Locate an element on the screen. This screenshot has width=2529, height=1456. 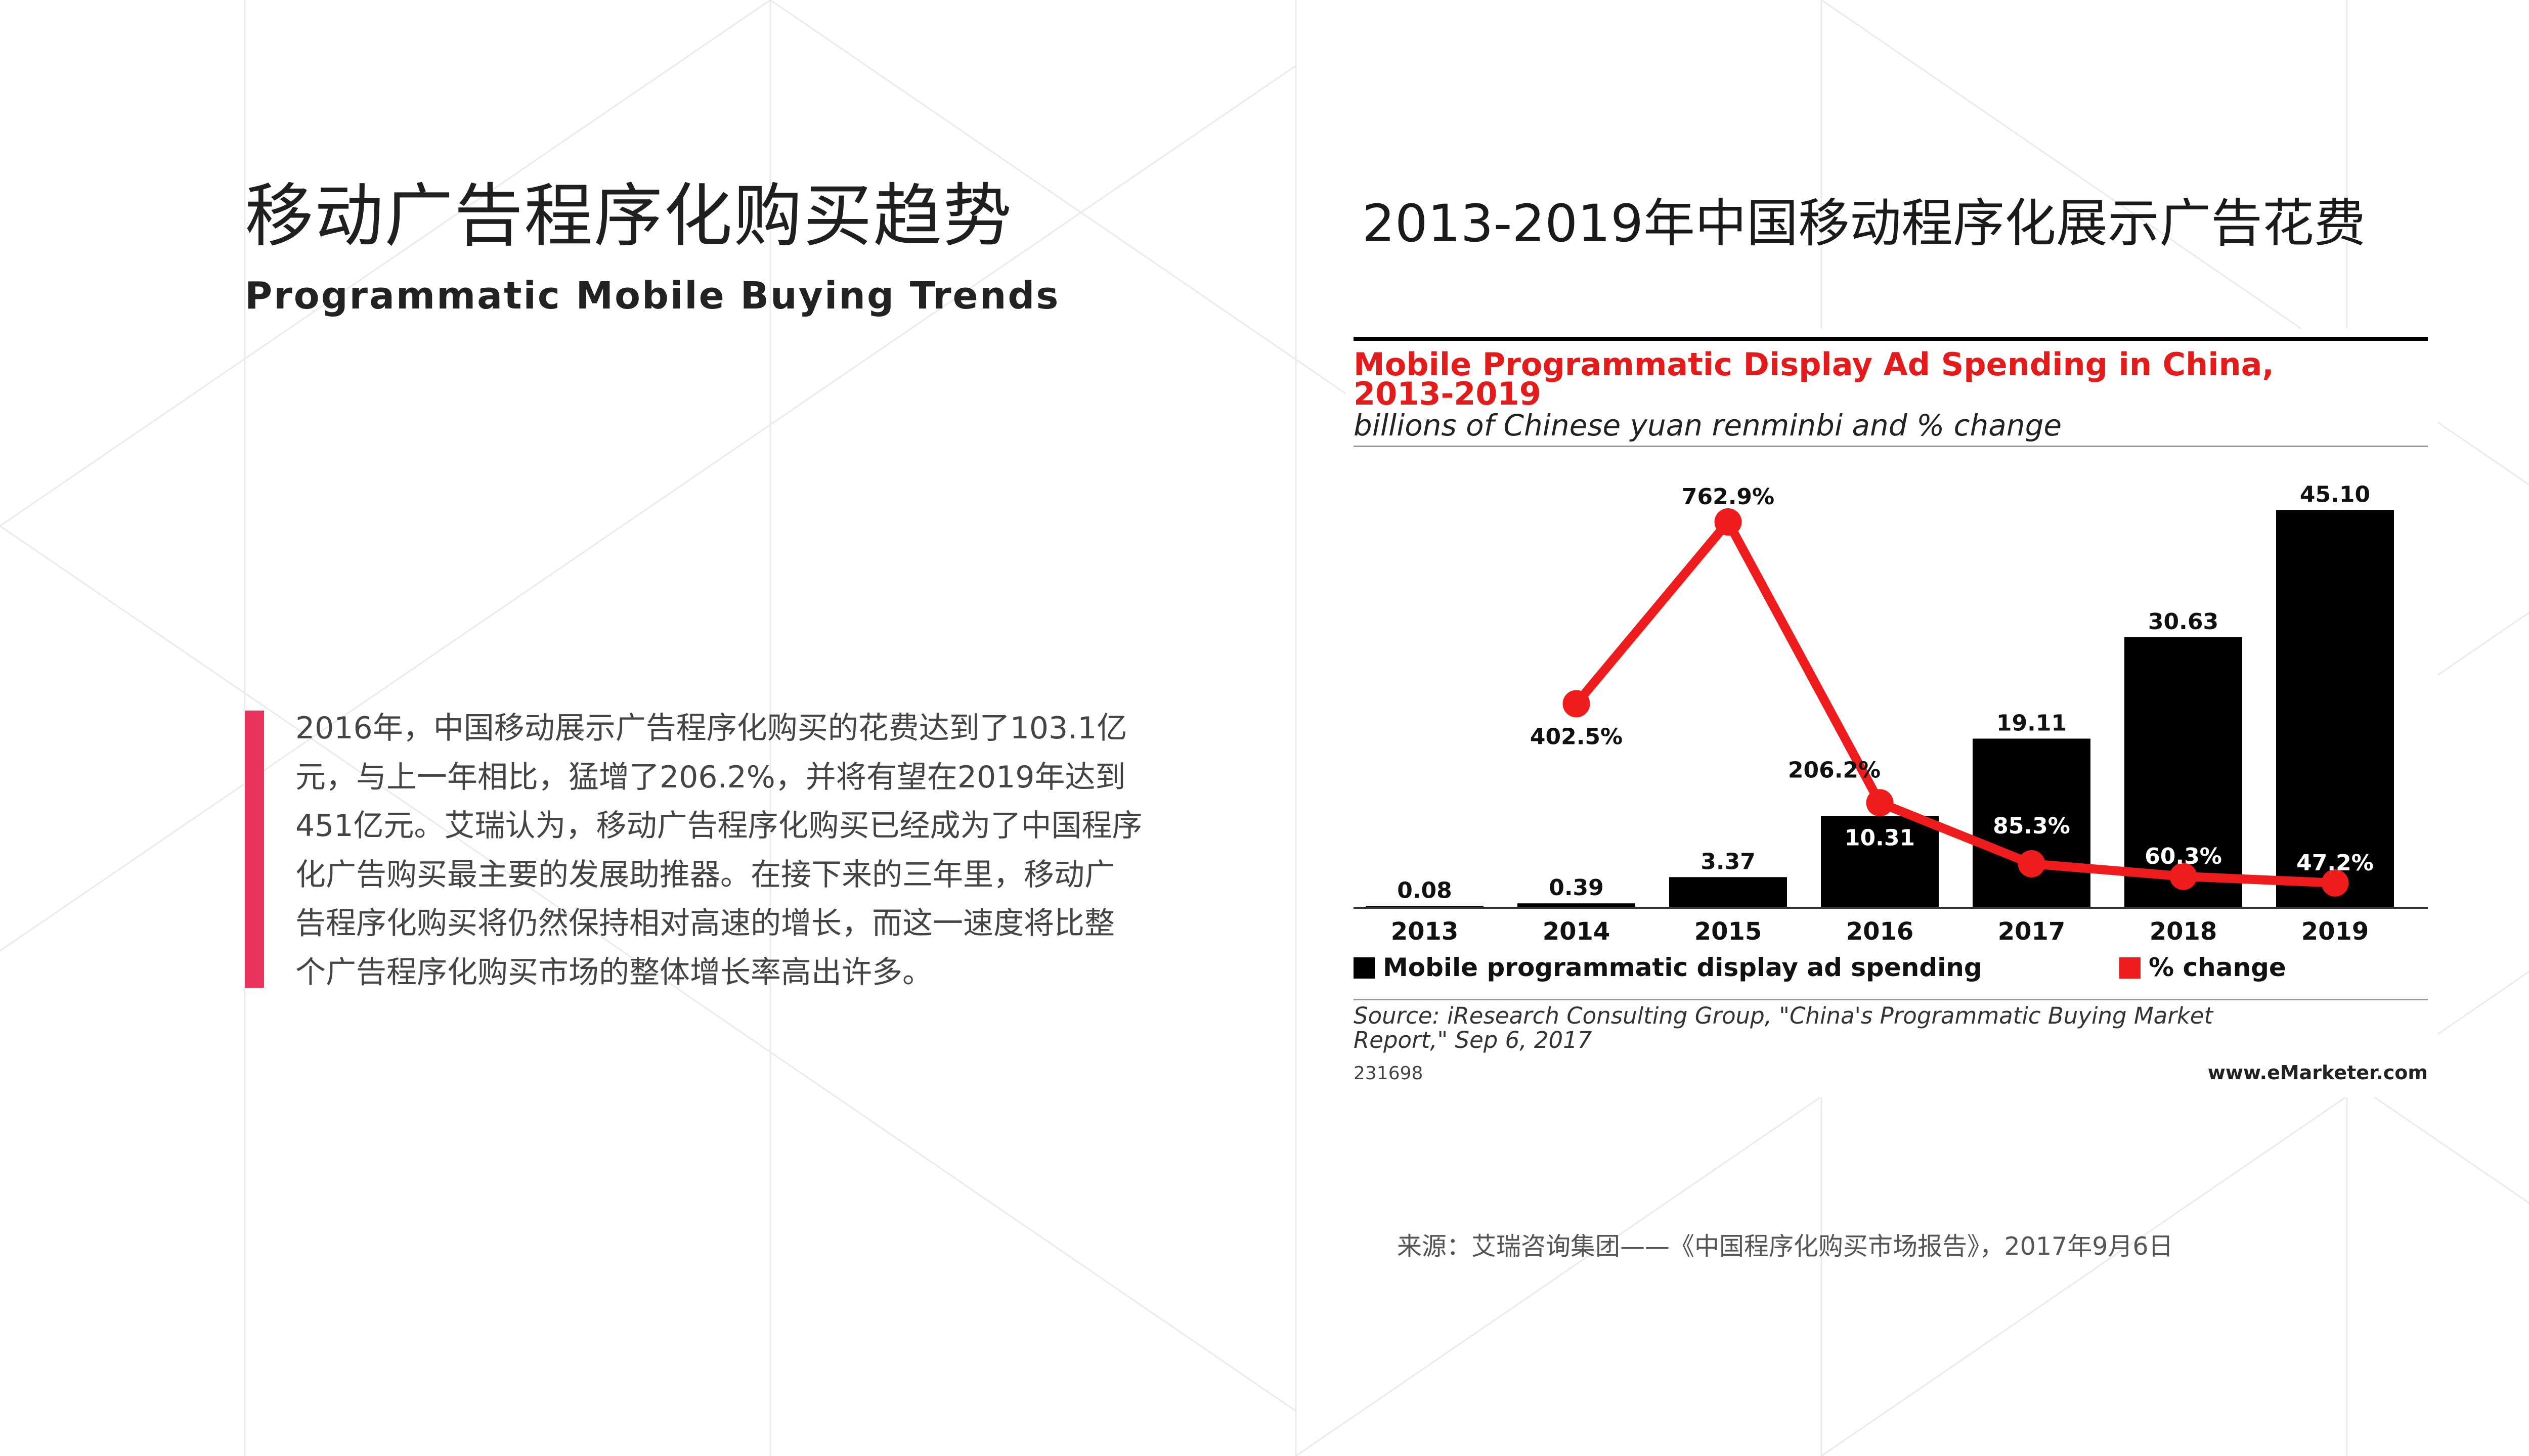
chart-title-line-2: 2013-2019 is located at coordinates (1447, 394).